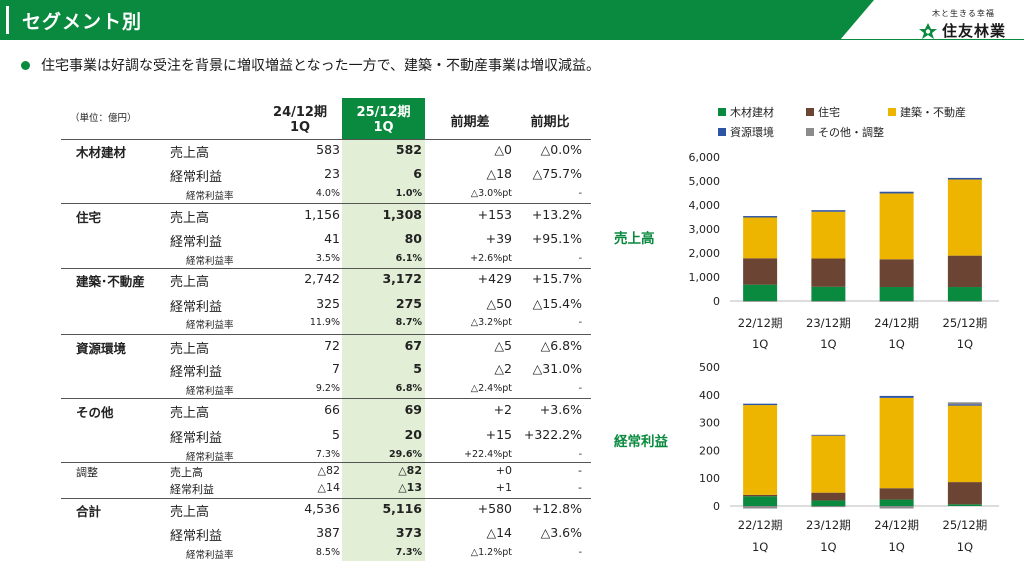  I want to click on x-tick-label: 25/12期, so click(965, 323).